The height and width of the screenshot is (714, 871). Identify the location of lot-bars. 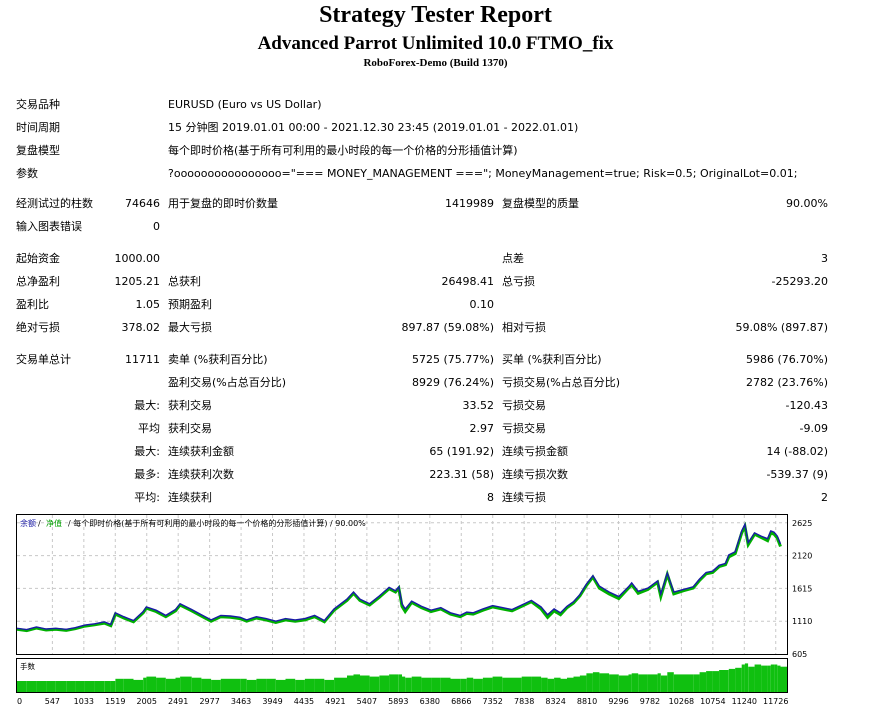
(402, 677).